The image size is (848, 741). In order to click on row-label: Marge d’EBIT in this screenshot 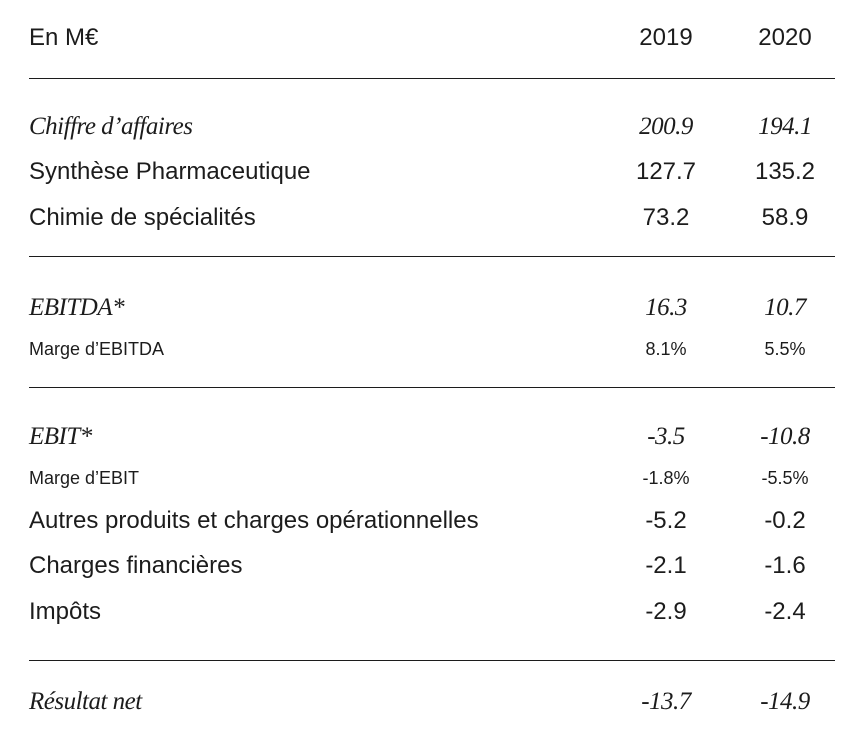, I will do `click(84, 478)`.